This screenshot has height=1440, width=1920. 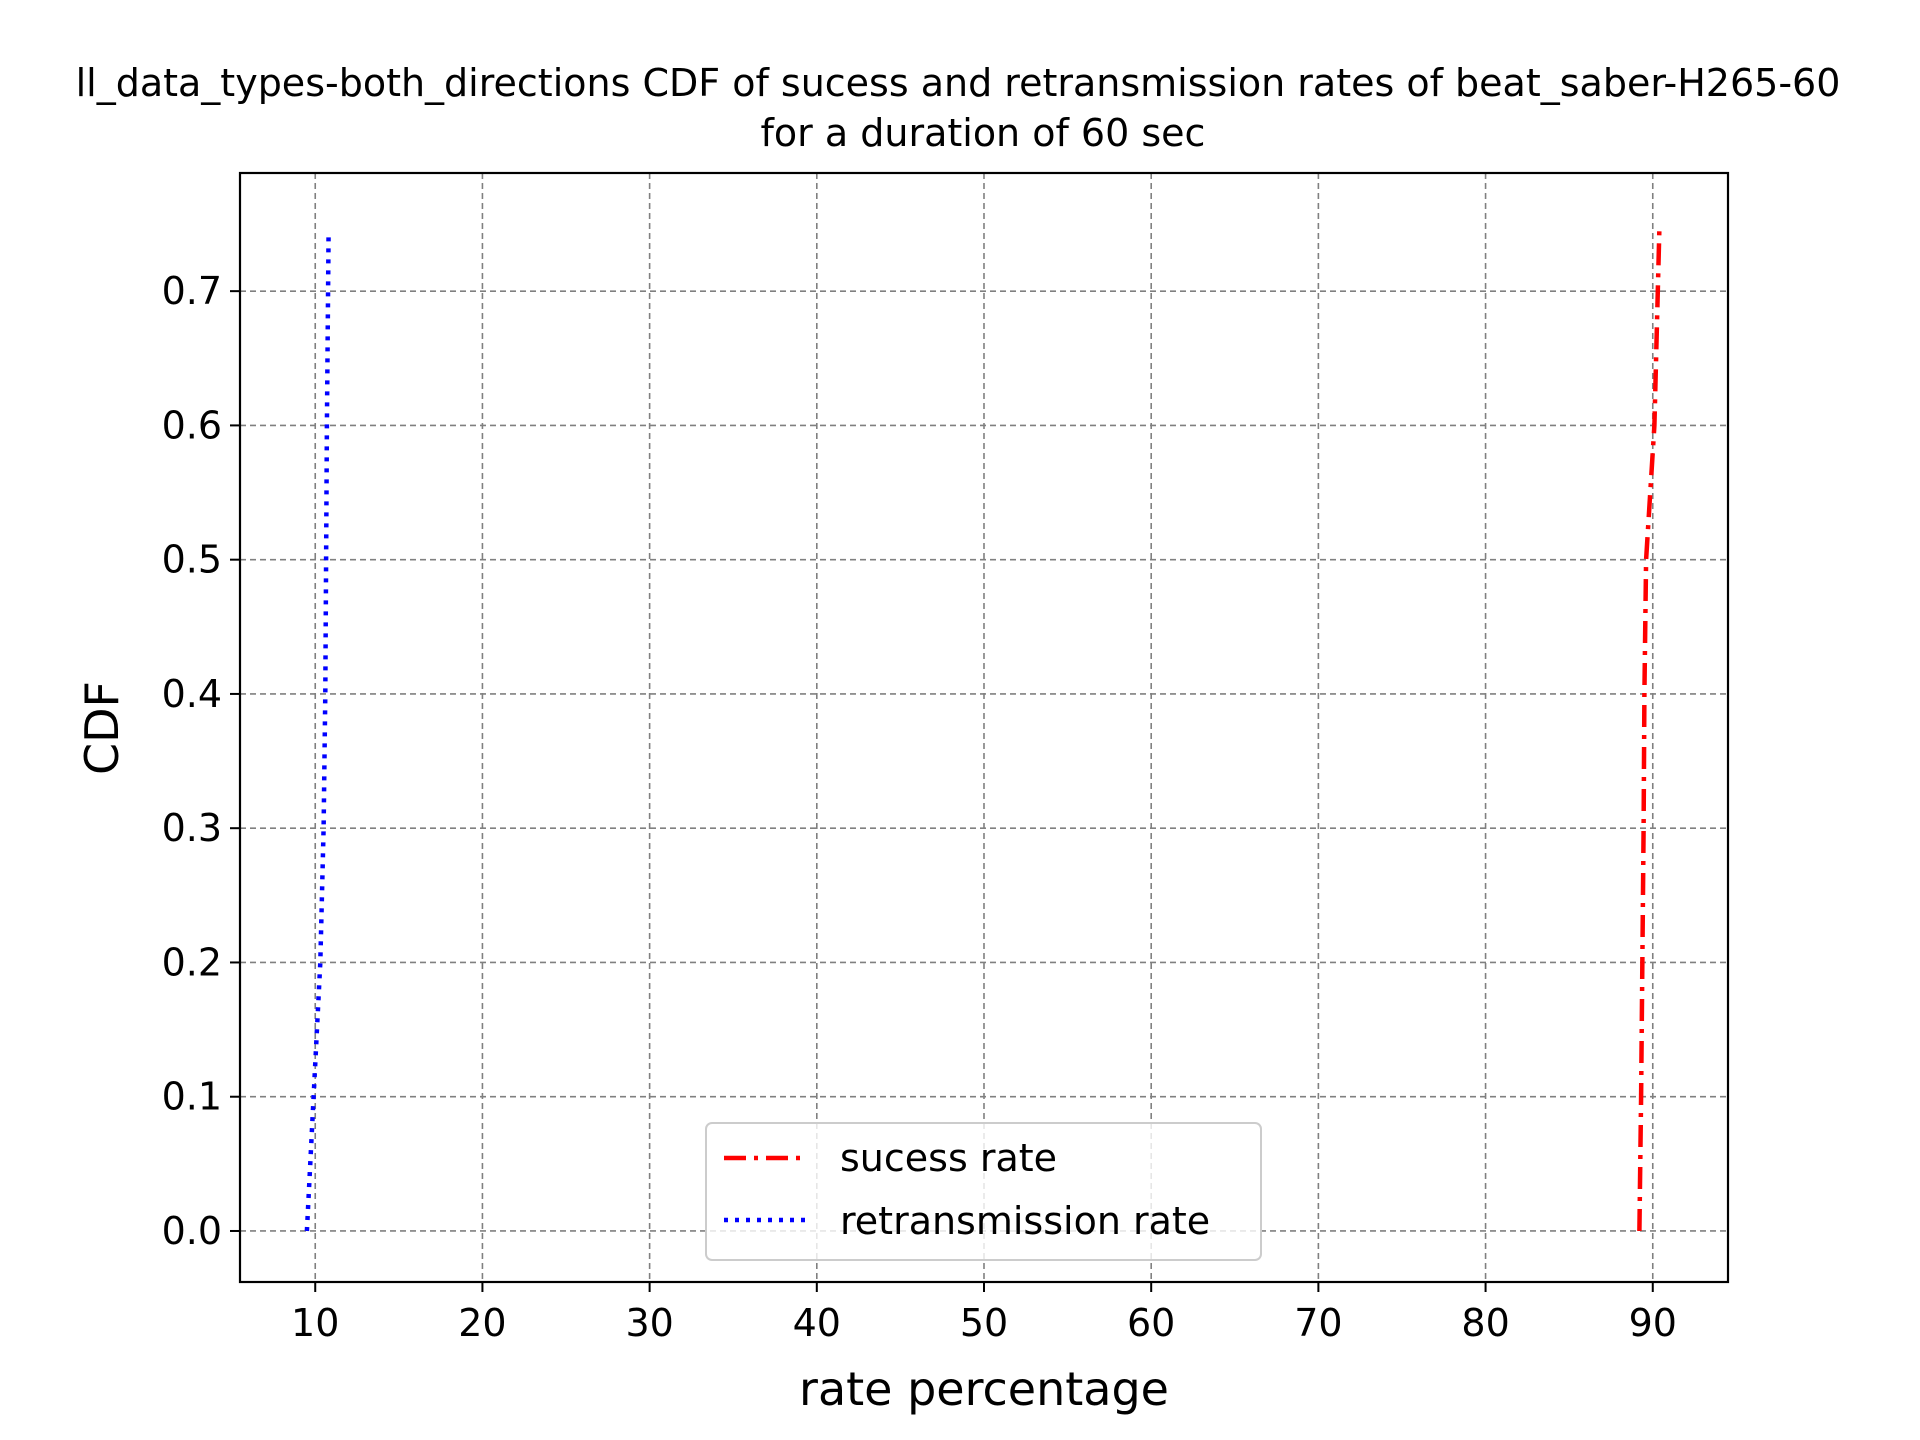 I want to click on y-tick-label: 0.0, so click(x=192, y=1231).